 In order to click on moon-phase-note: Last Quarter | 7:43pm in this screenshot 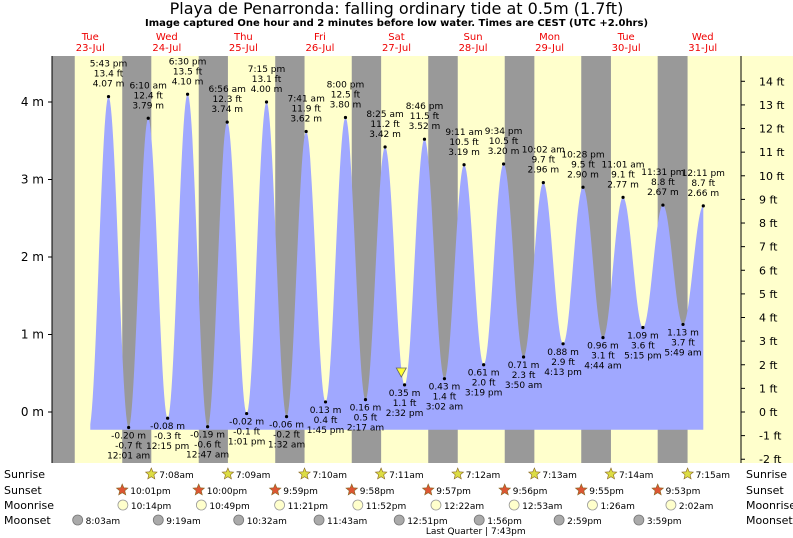, I will do `click(476, 532)`.